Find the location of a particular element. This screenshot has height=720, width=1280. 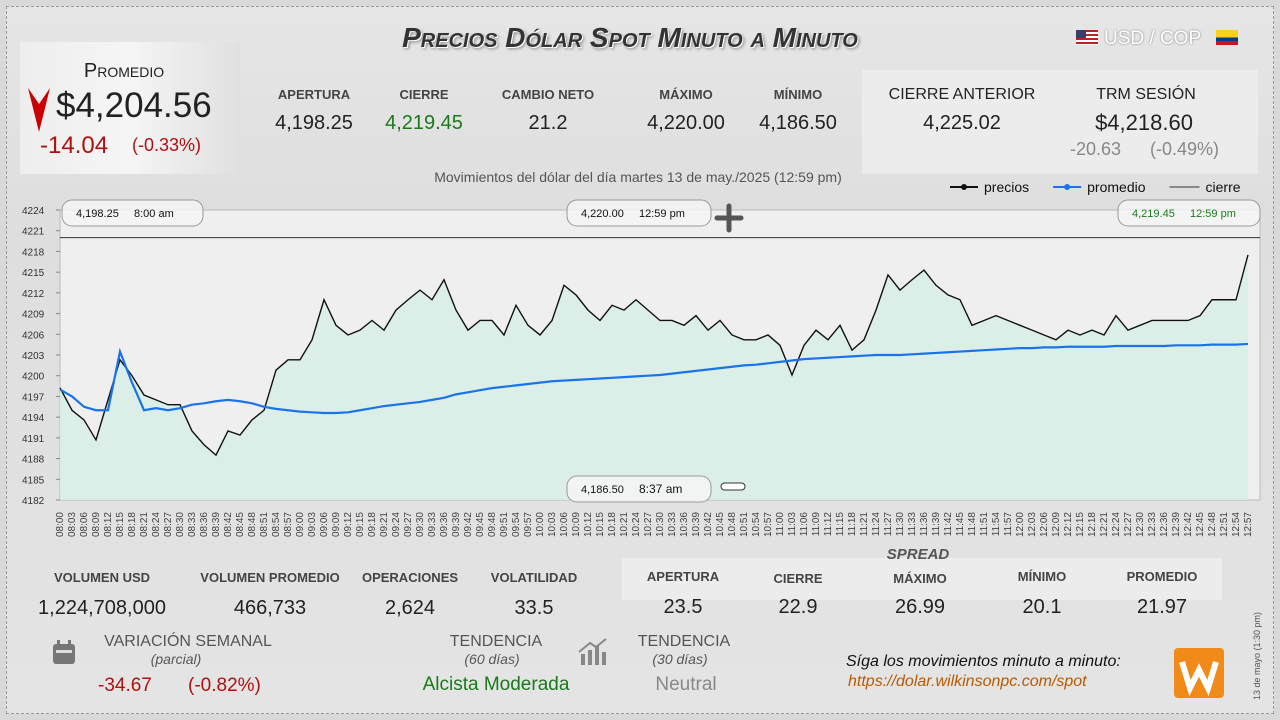

x-tick-label: 12:12 is located at coordinates (1068, 524).